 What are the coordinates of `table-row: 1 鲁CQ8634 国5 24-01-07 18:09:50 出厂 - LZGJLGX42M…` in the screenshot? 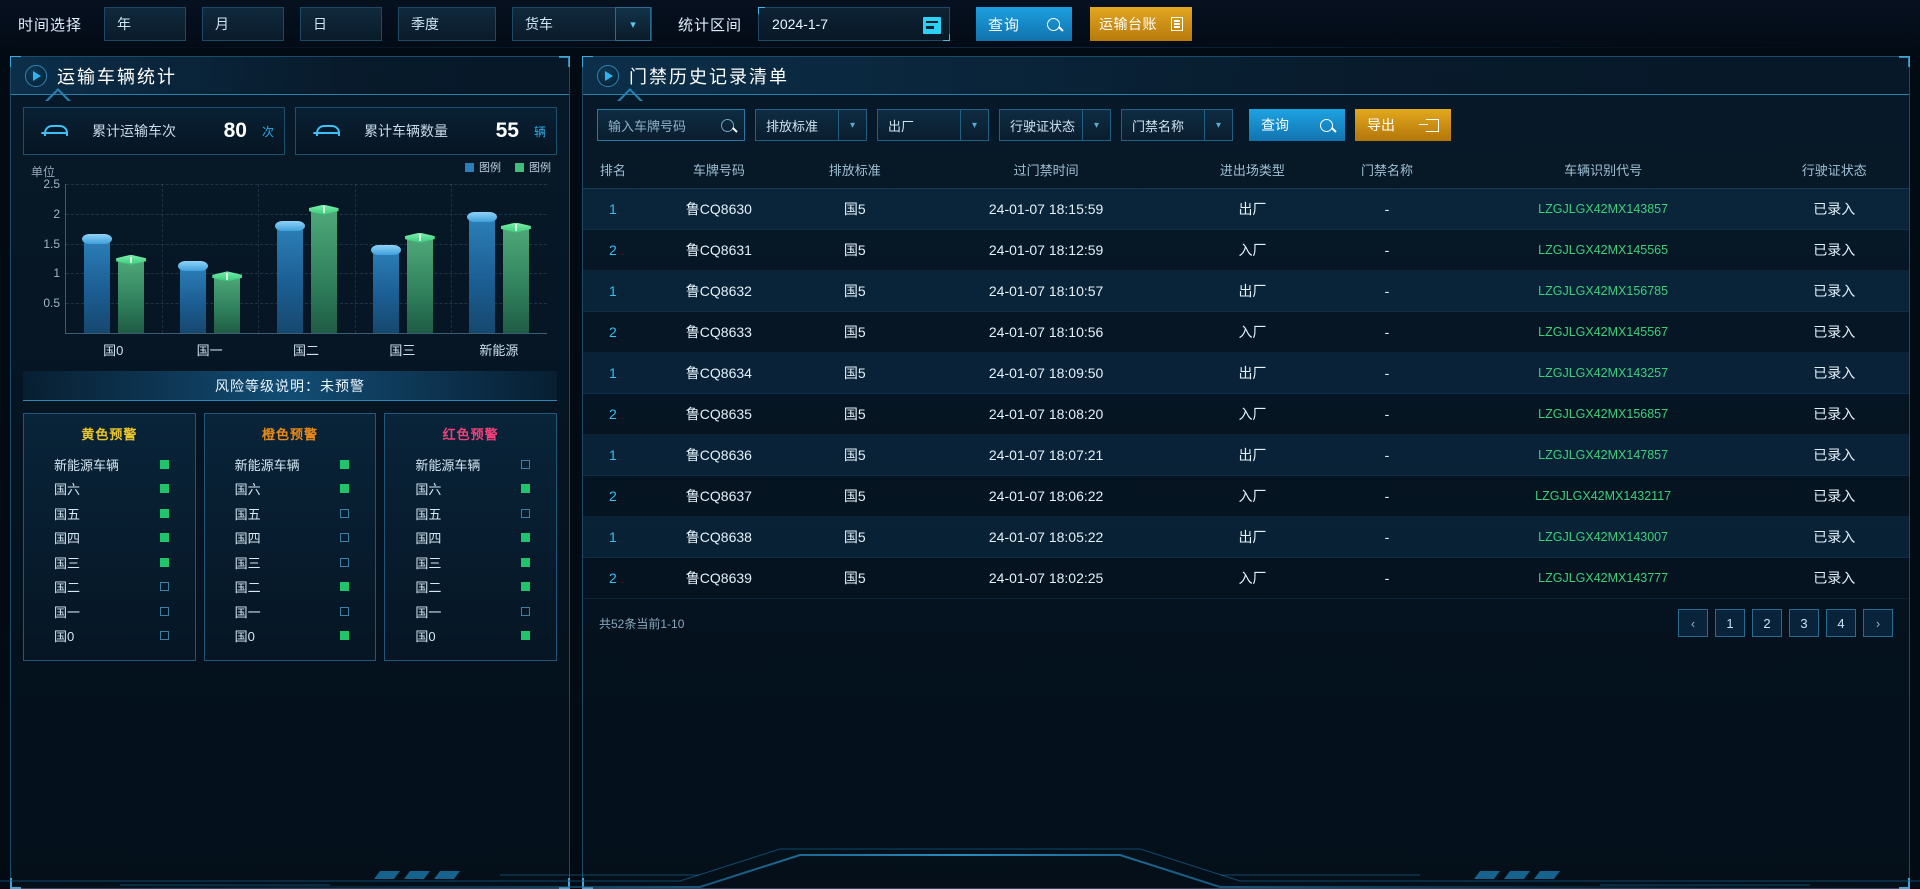 It's located at (1246, 373).